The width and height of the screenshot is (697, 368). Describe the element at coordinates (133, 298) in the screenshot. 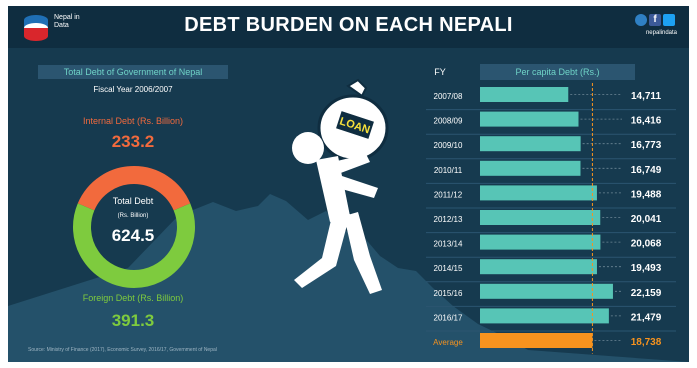

I see `foreign-debt-label: Foreign Debt (Rs. Billion)` at that location.